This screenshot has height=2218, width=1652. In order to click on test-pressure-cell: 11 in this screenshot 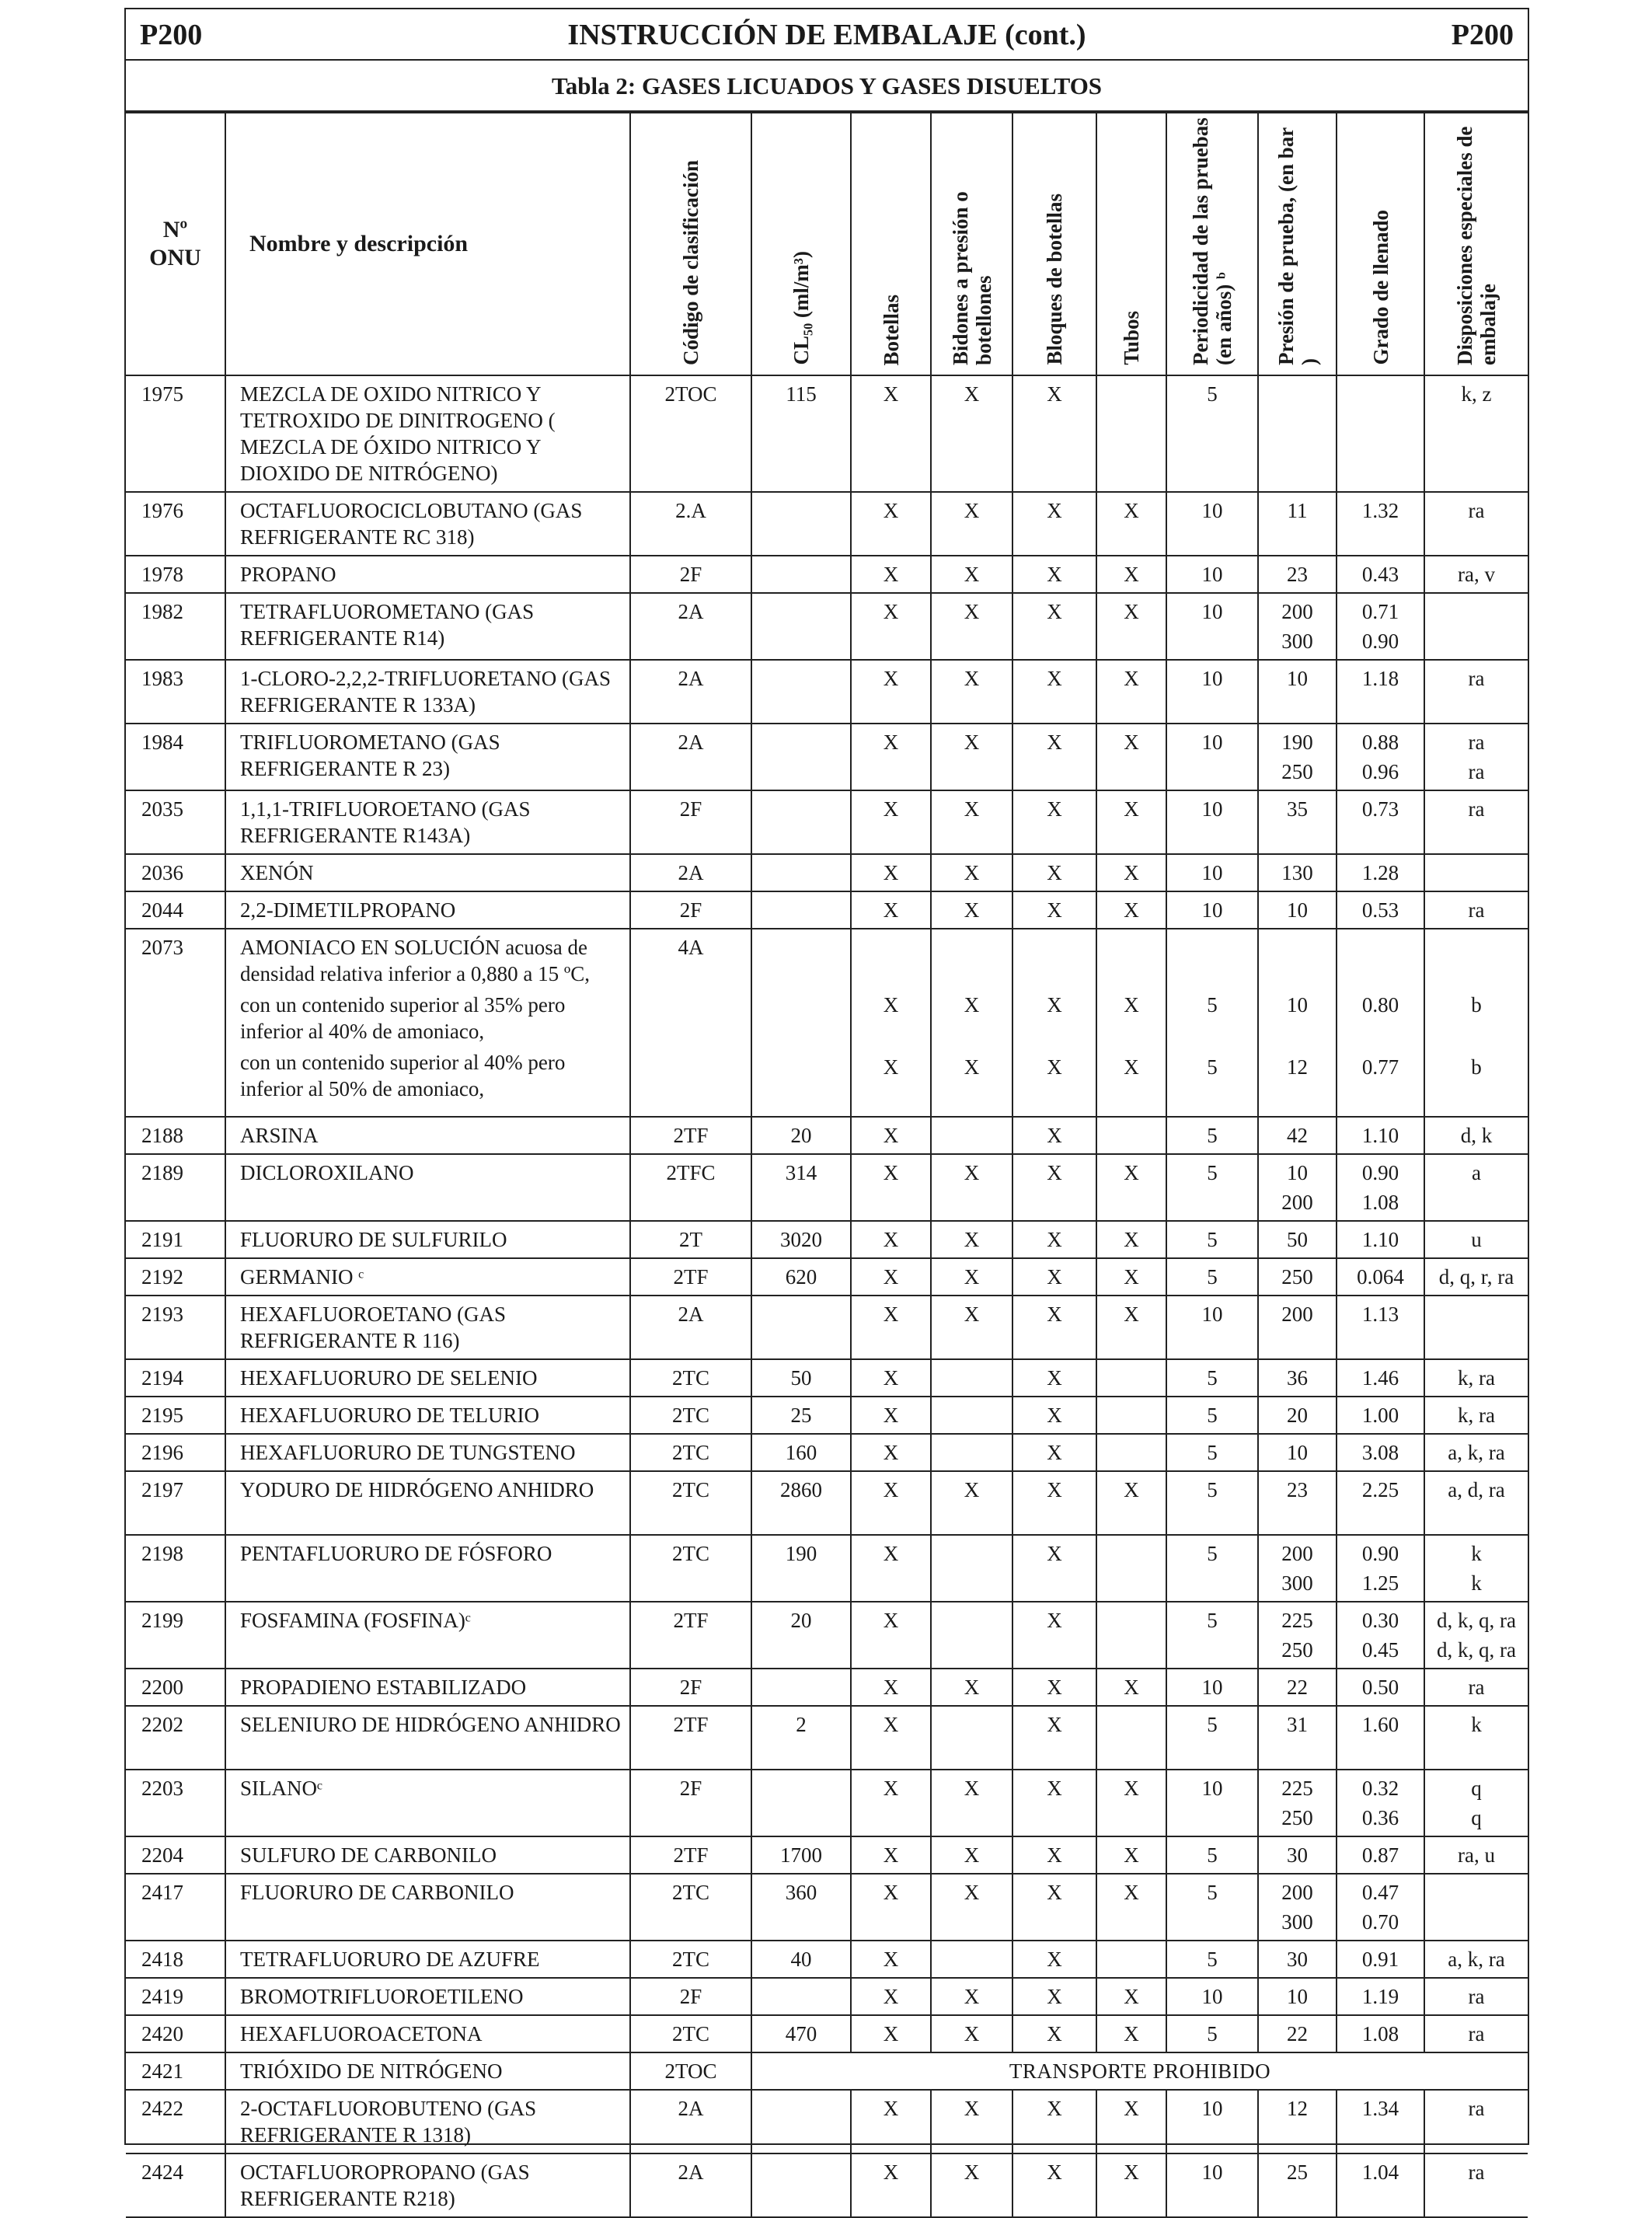, I will do `click(1297, 523)`.